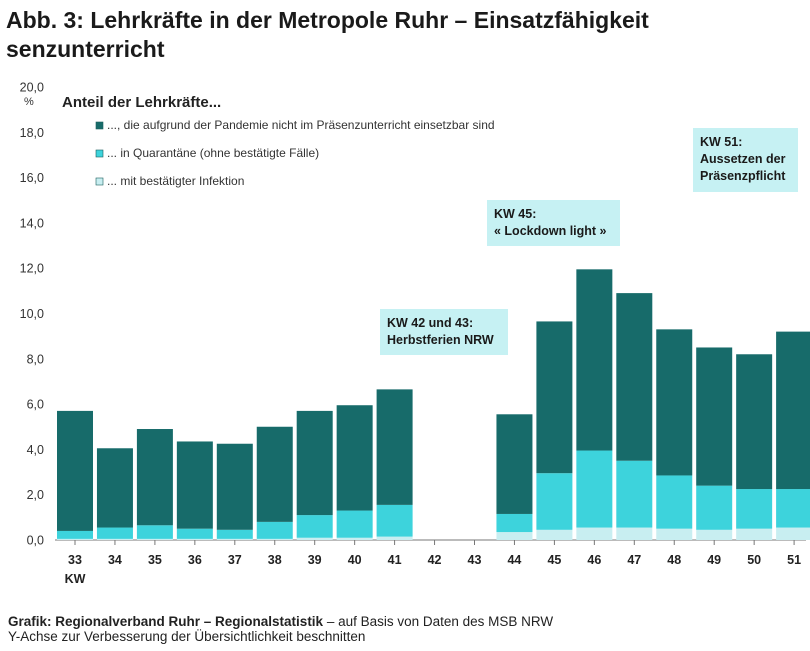 The width and height of the screenshot is (810, 651). What do you see at coordinates (743, 176) in the screenshot?
I see `annotation-text: Präsenzpflicht` at bounding box center [743, 176].